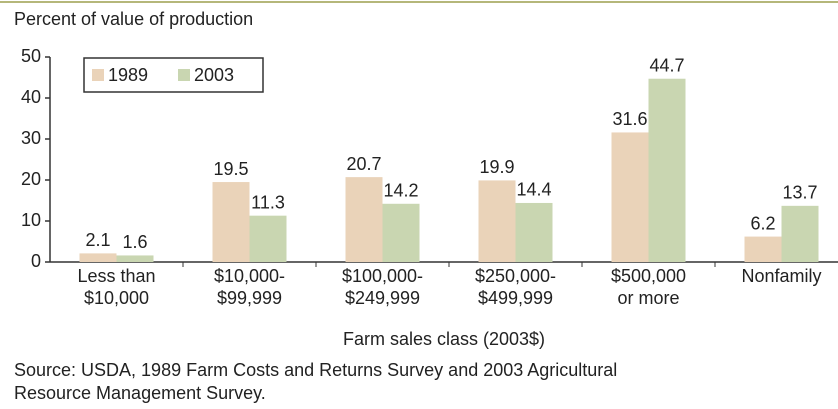 The width and height of the screenshot is (838, 409). Describe the element at coordinates (134, 242) in the screenshot. I see `value-label: 1.6` at that location.